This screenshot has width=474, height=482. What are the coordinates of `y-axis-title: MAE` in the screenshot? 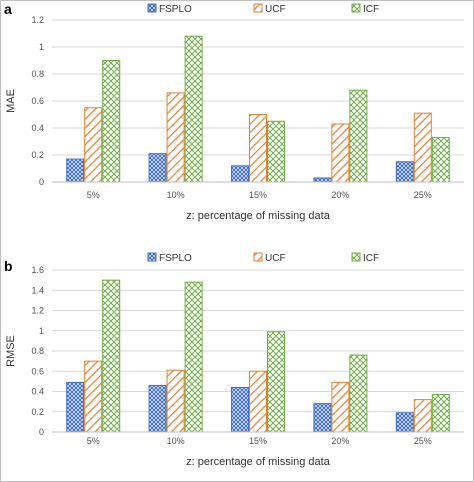 It's located at (11, 101).